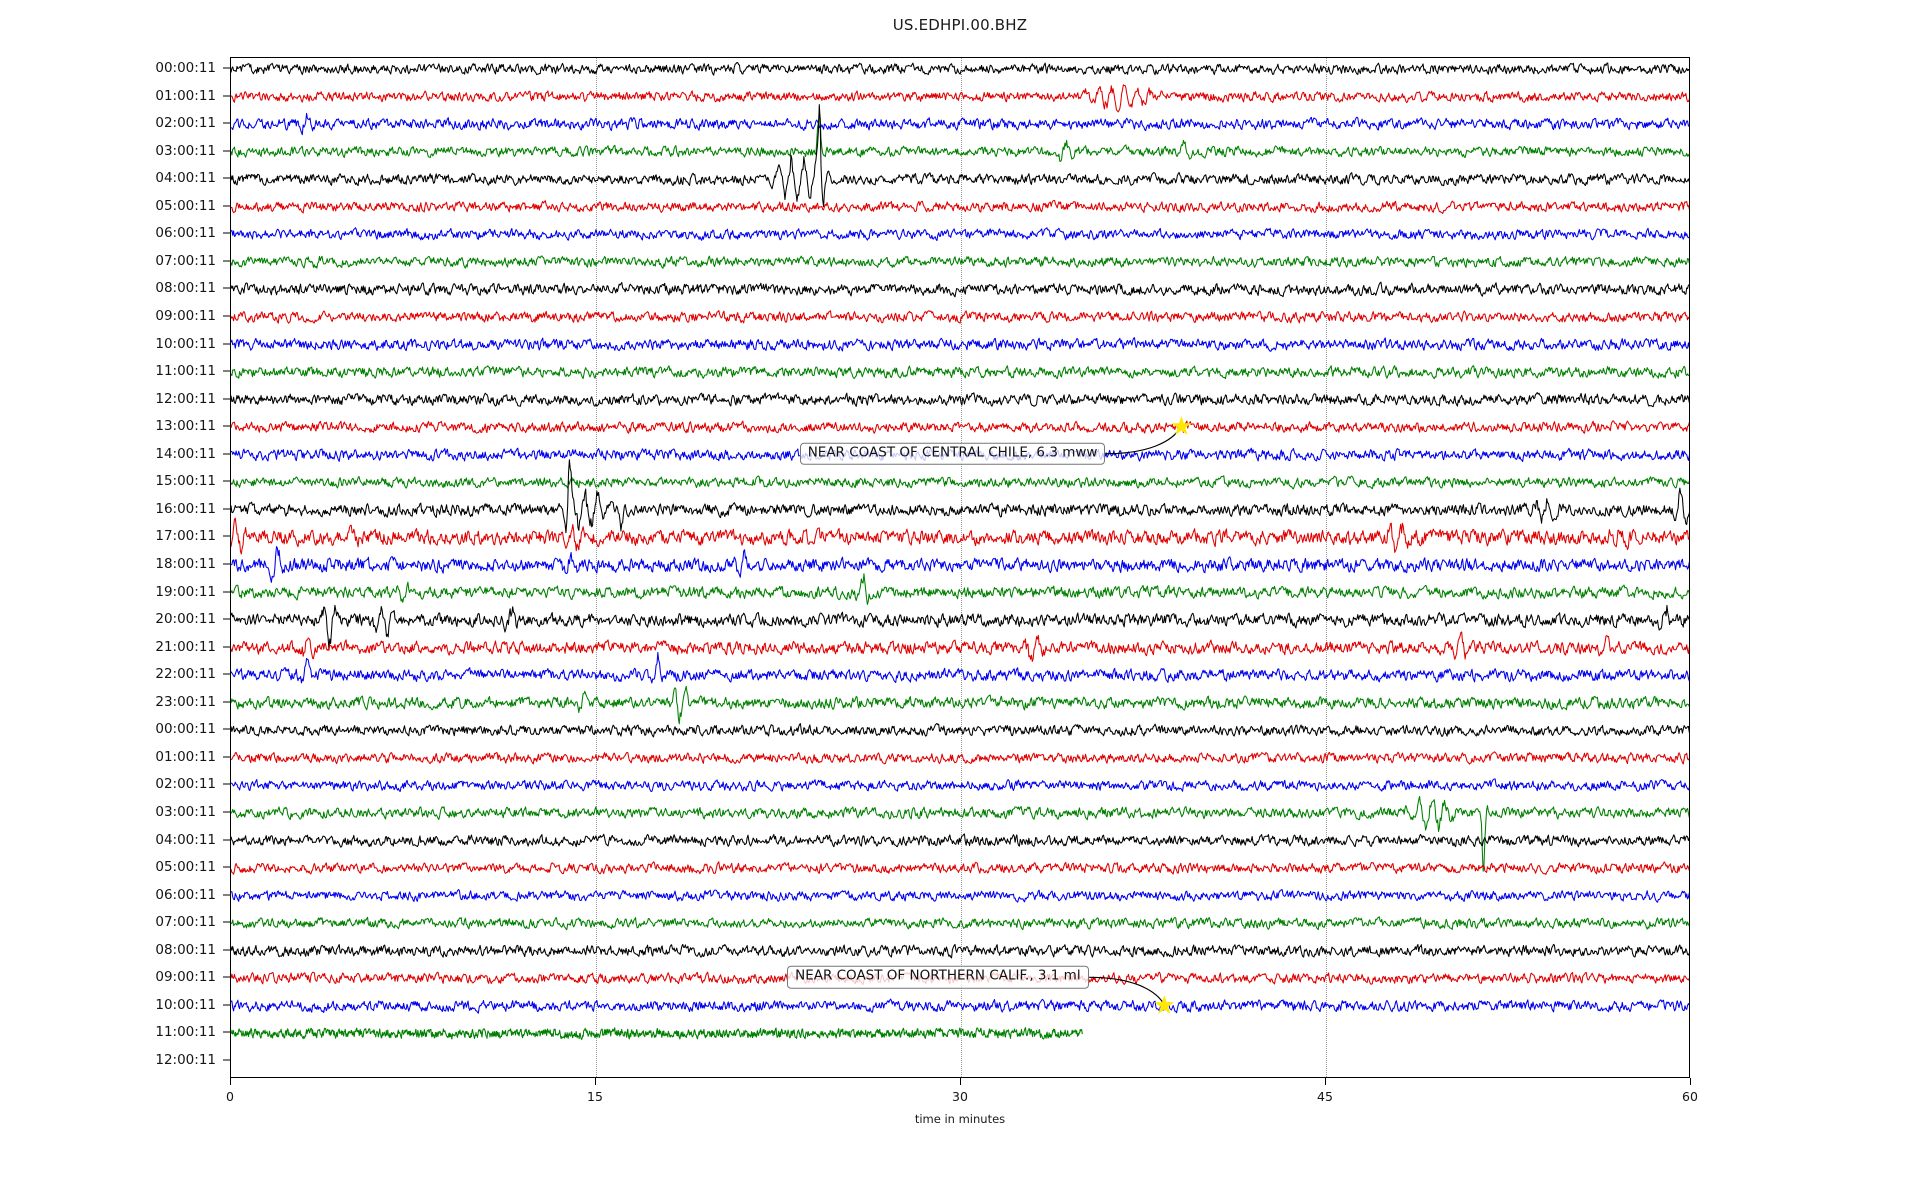 The image size is (1920, 1200). What do you see at coordinates (1181, 426) in the screenshot?
I see `event-star-icon-chile-event: ★` at bounding box center [1181, 426].